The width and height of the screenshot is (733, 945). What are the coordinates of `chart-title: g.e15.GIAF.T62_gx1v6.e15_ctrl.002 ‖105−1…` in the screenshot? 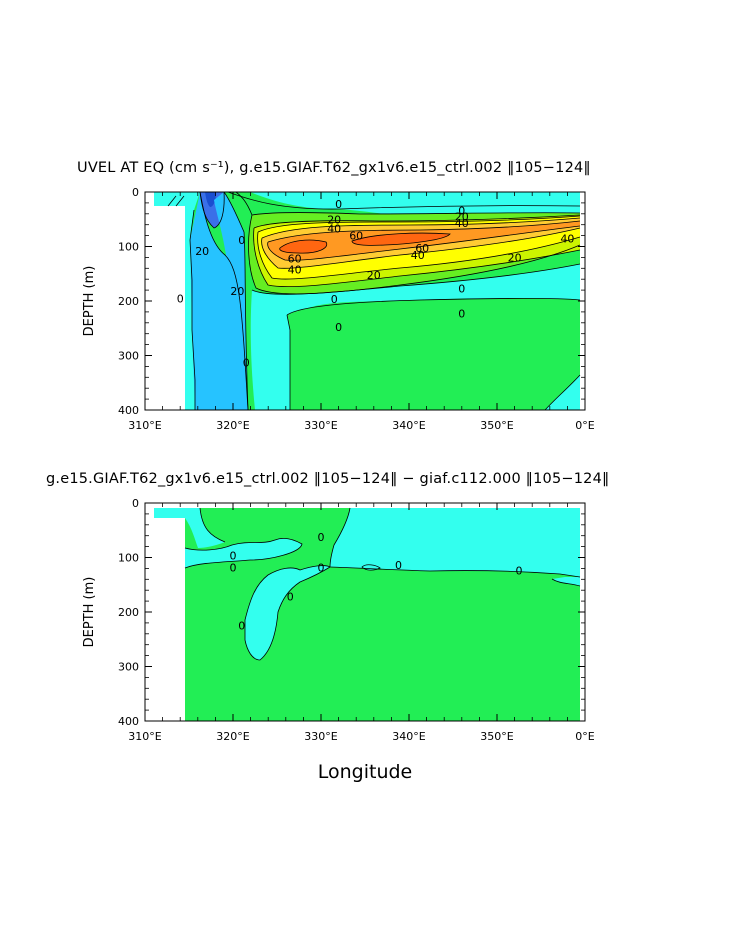 It's located at (327, 479).